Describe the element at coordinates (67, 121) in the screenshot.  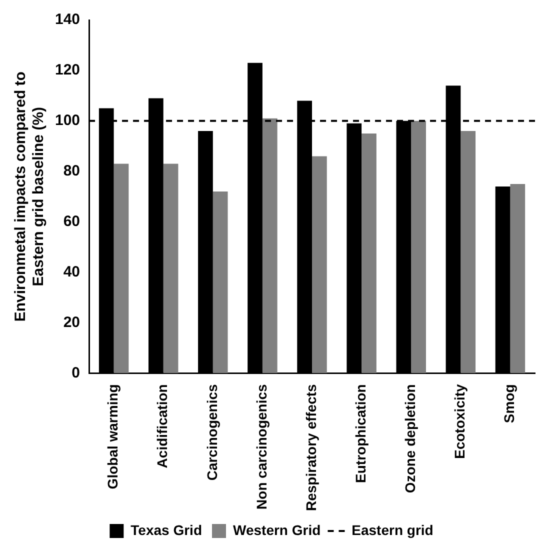
I see `y-tick-label: 100` at that location.